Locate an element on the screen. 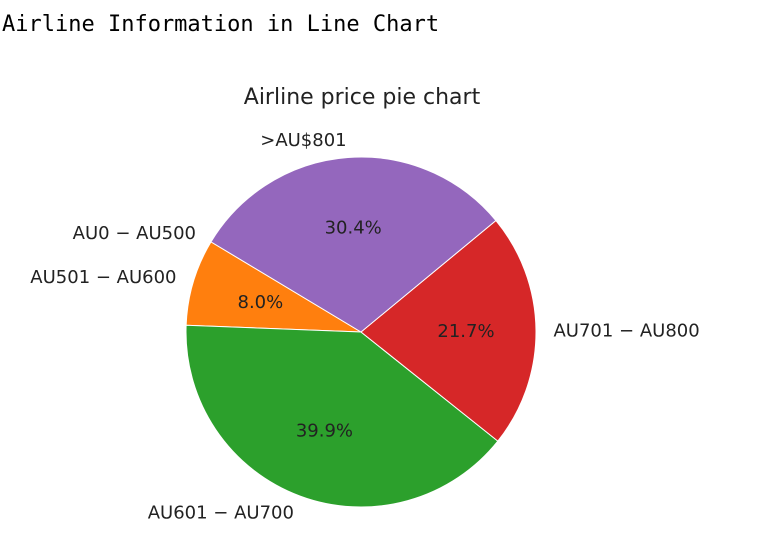  slice-label: AU501 − AU600 is located at coordinates (103, 277).